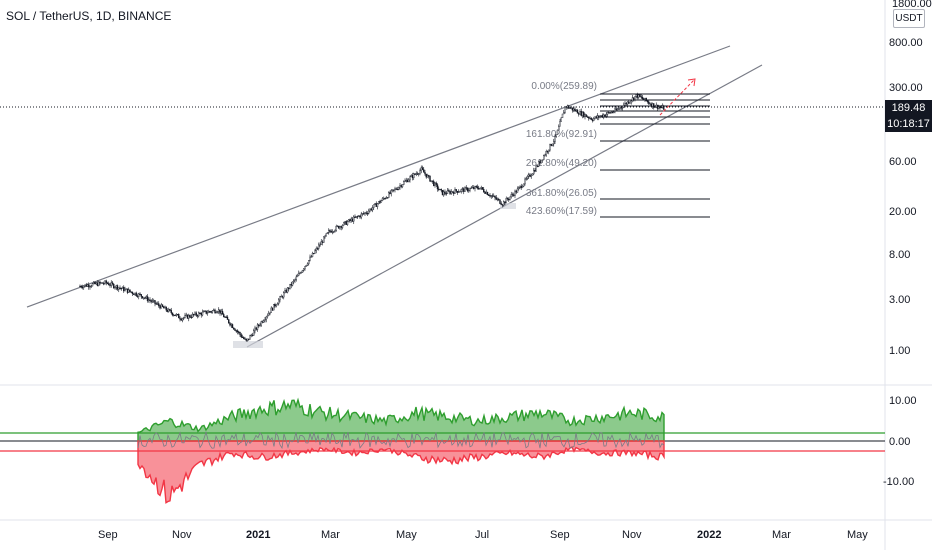 The height and width of the screenshot is (550, 932). Describe the element at coordinates (561, 193) in the screenshot. I see `fib-label-3618: 361.80%(26.05)` at that location.